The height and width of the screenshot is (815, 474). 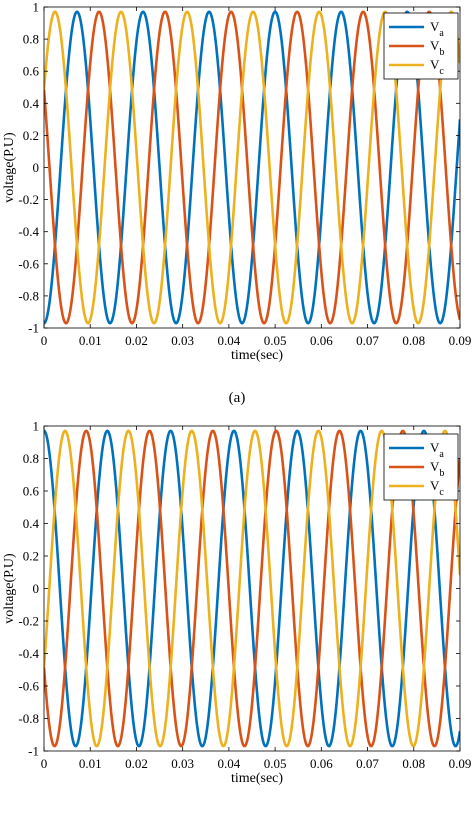 I want to click on panel-caption: (a), so click(x=237, y=398).